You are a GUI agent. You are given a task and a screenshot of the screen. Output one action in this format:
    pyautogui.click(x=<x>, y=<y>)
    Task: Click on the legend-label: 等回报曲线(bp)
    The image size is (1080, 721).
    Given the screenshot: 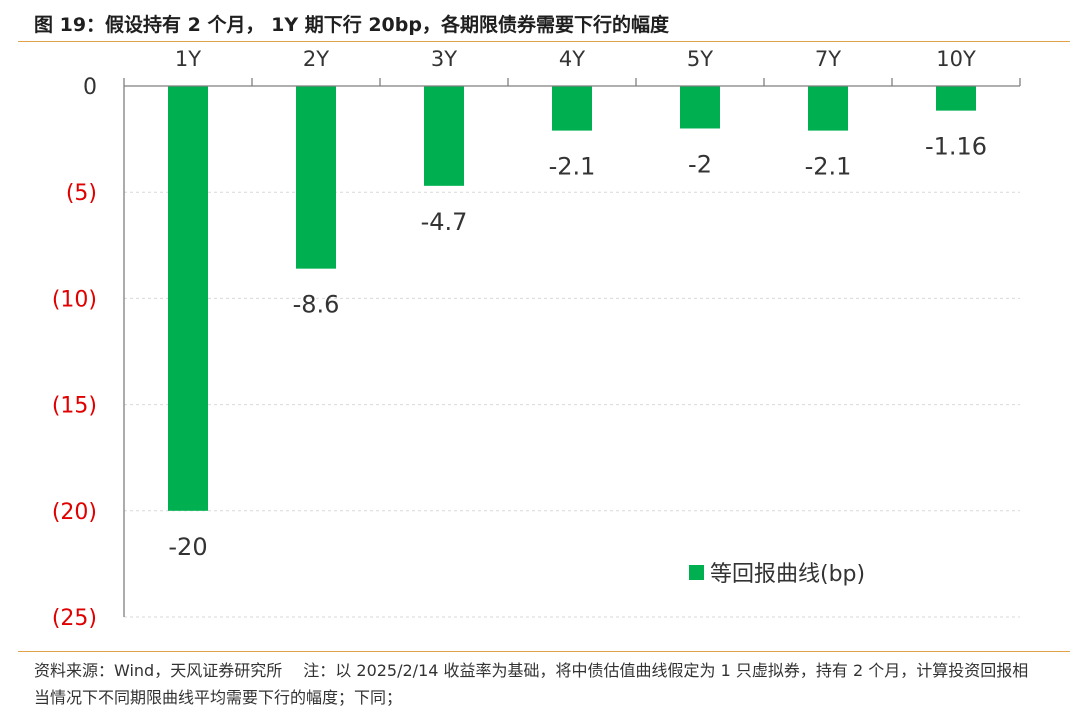 What is the action you would take?
    pyautogui.click(x=787, y=574)
    